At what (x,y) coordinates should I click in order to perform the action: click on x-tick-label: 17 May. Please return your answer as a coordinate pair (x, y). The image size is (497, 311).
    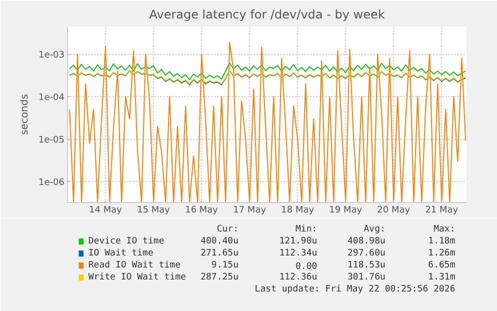
    Looking at the image, I should click on (250, 211).